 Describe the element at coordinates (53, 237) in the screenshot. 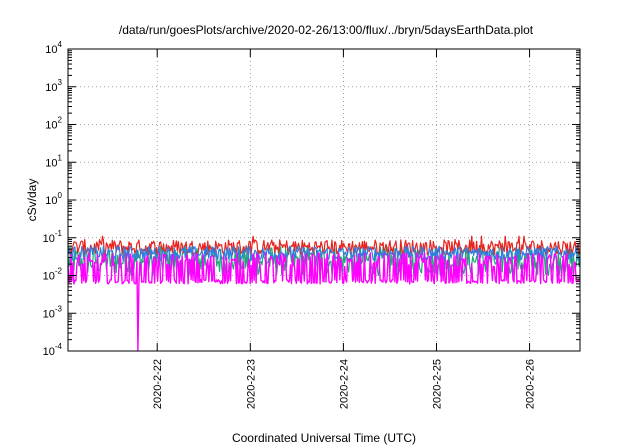

I see `y-tick-label: 10⁻¹` at that location.